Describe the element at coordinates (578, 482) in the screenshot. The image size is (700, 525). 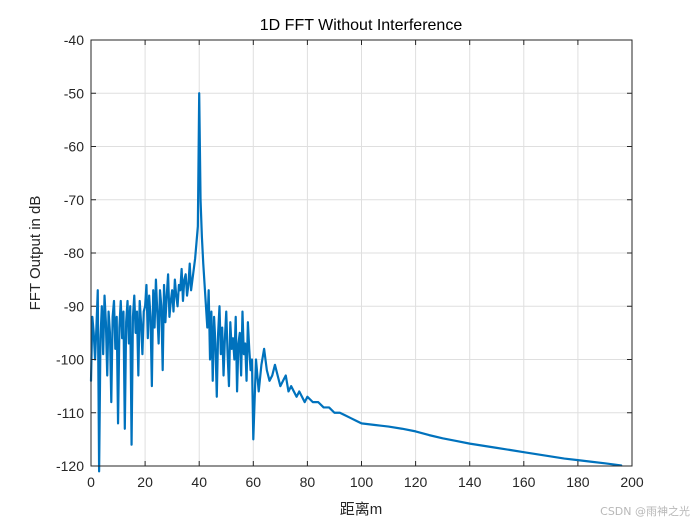
I see `x-tick-label: 180` at that location.